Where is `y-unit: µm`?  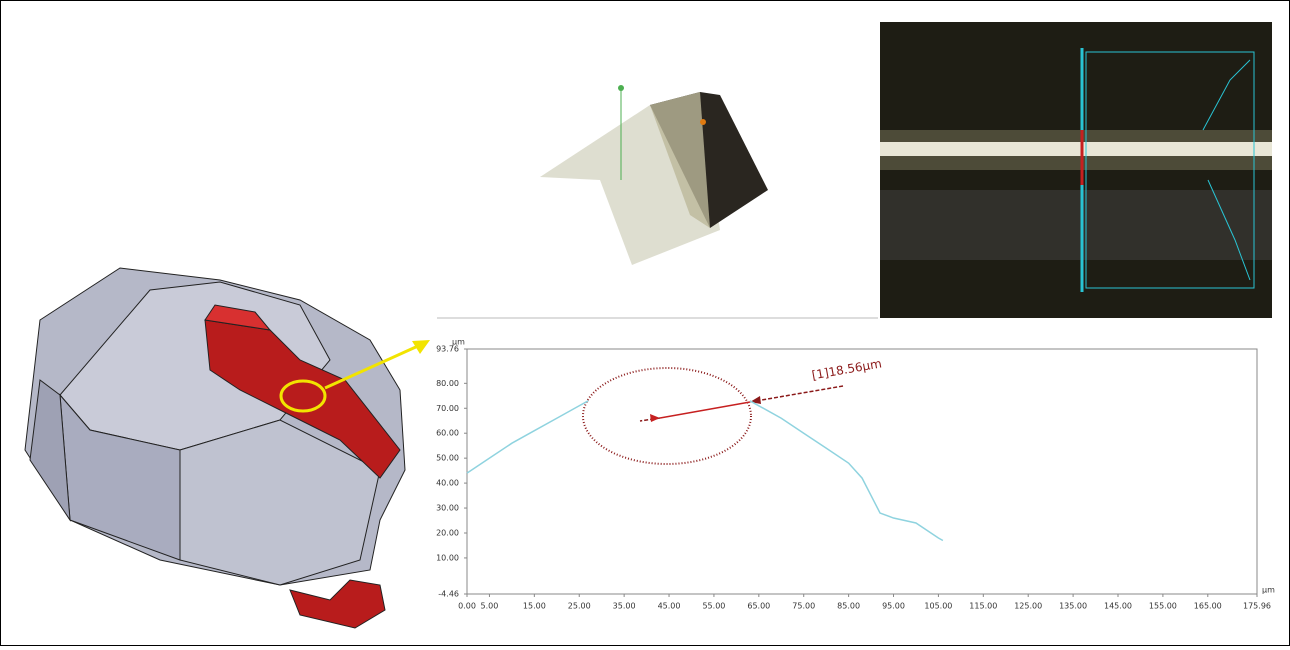 y-unit: µm is located at coordinates (458, 342).